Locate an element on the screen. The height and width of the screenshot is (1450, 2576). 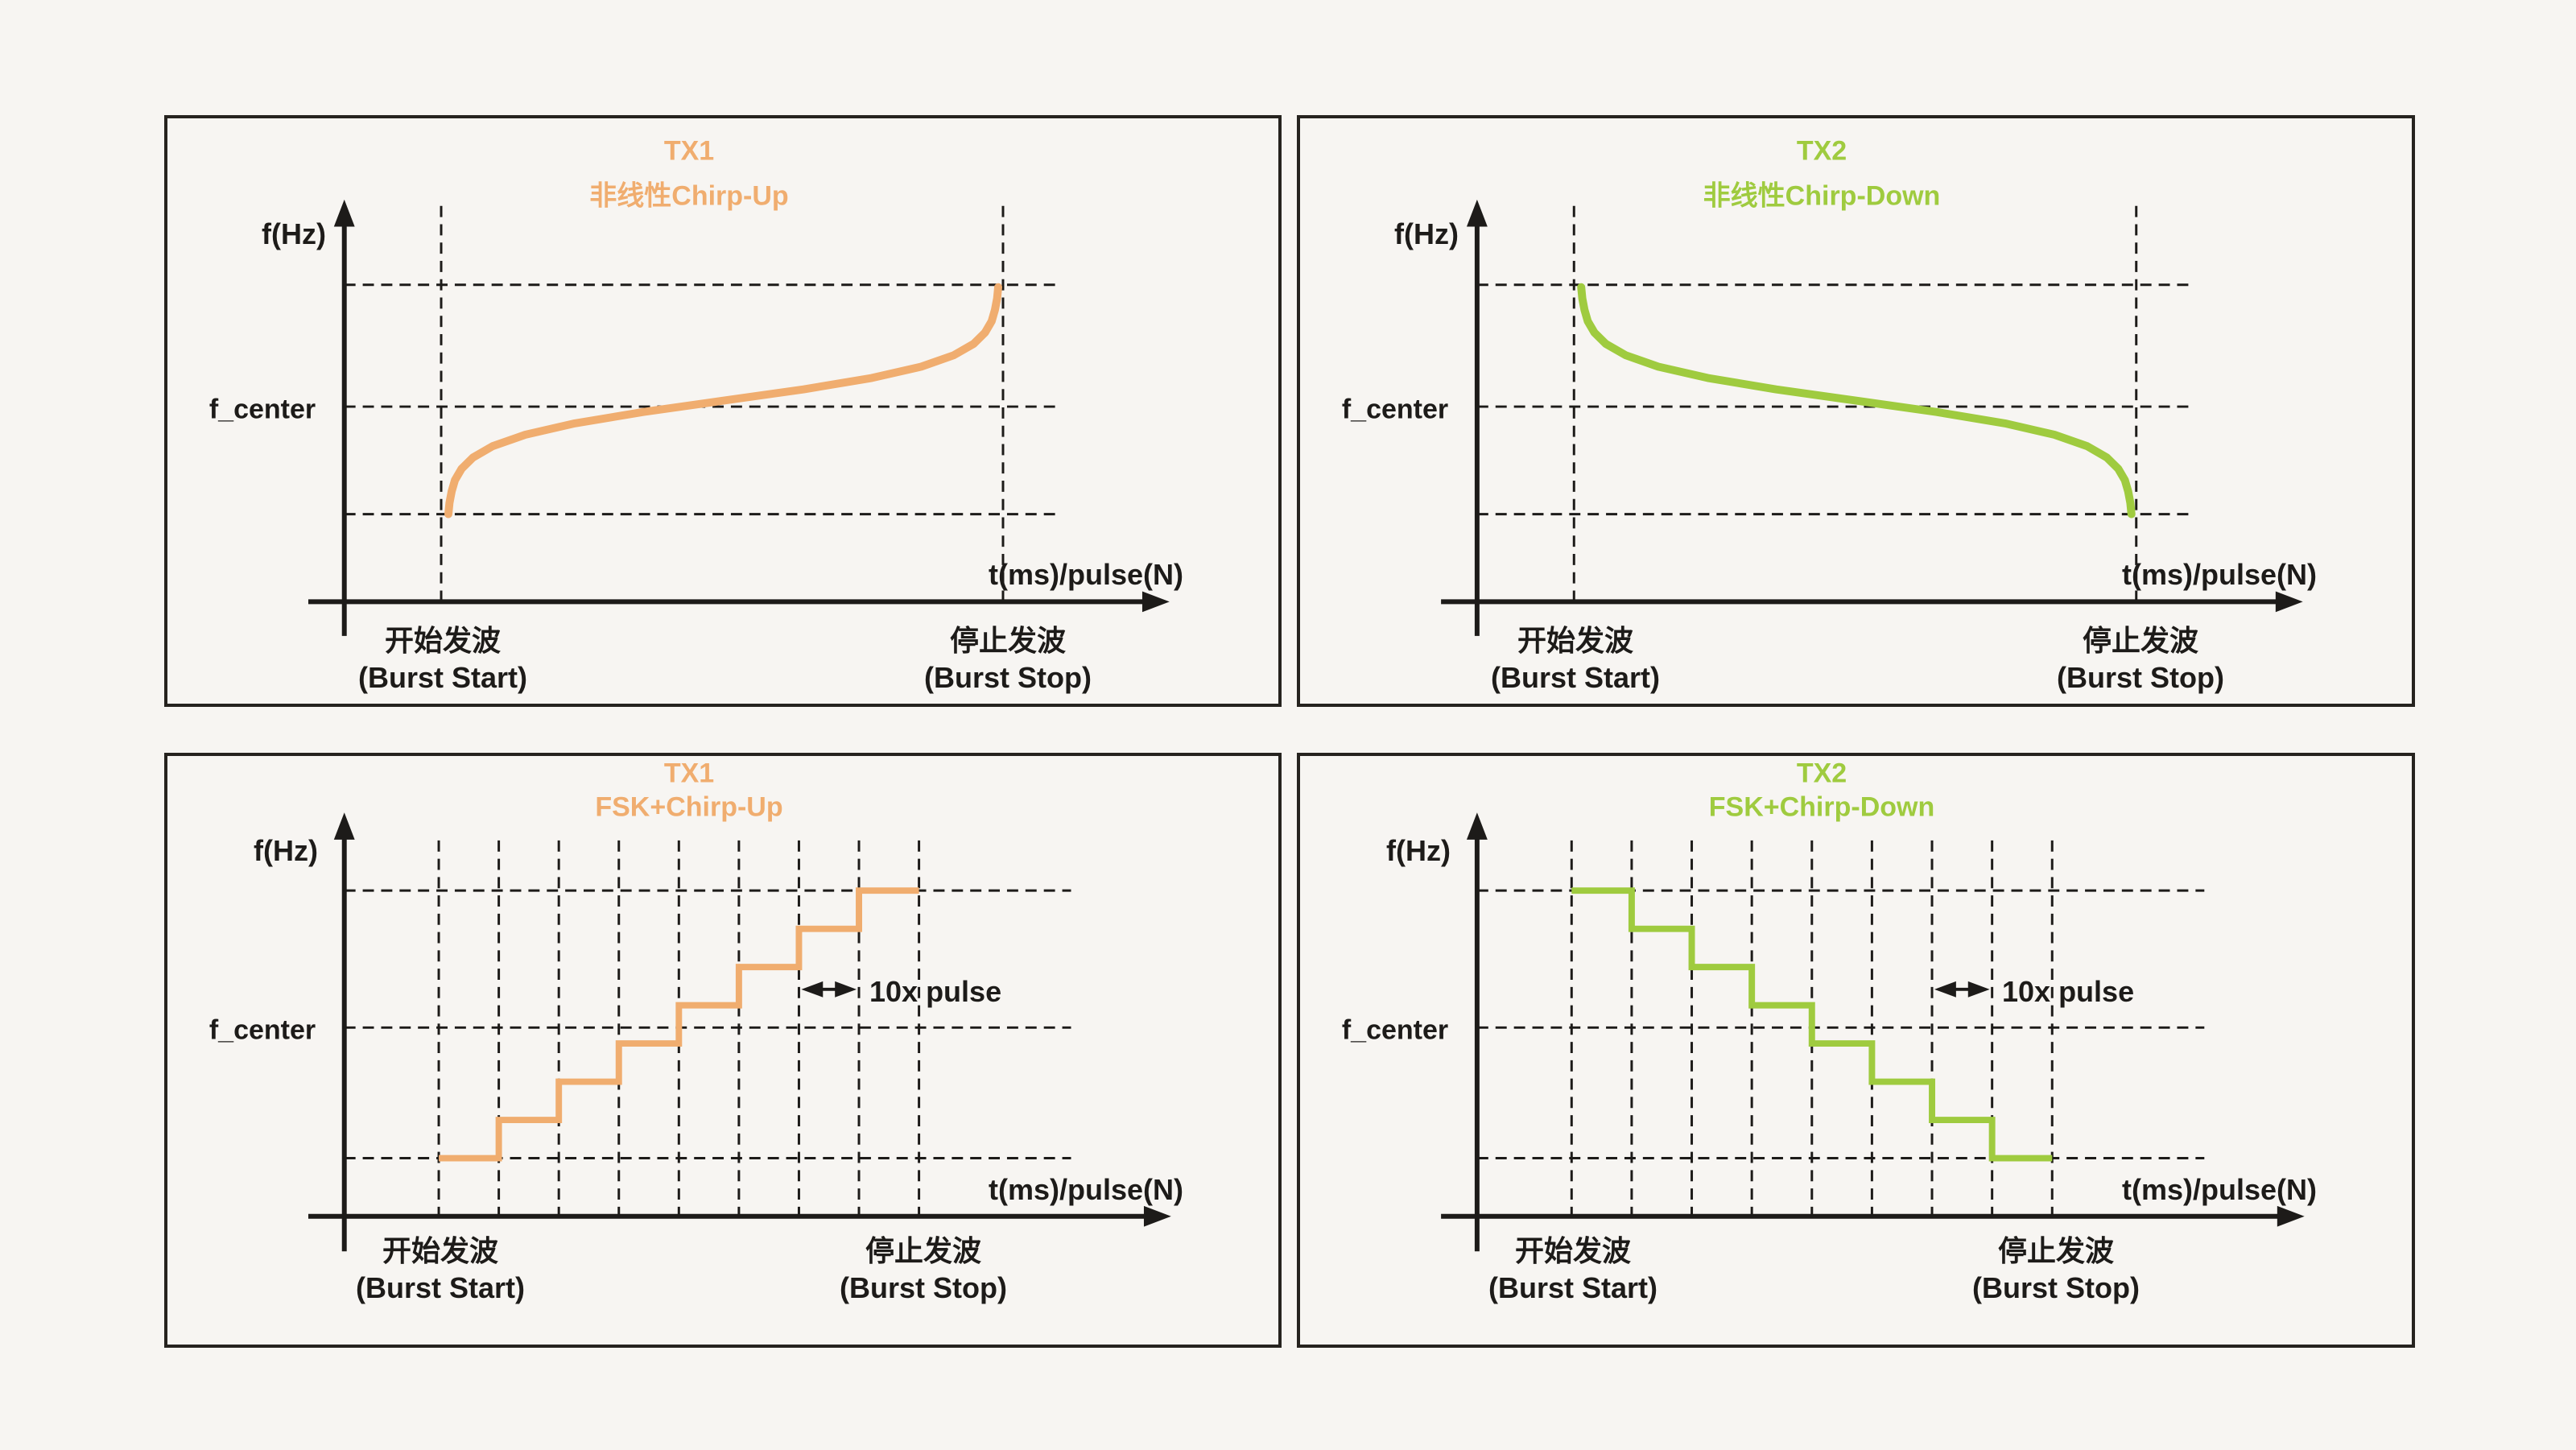
chart-subtitle: 非线性Chirp-Down is located at coordinates (1822, 196).